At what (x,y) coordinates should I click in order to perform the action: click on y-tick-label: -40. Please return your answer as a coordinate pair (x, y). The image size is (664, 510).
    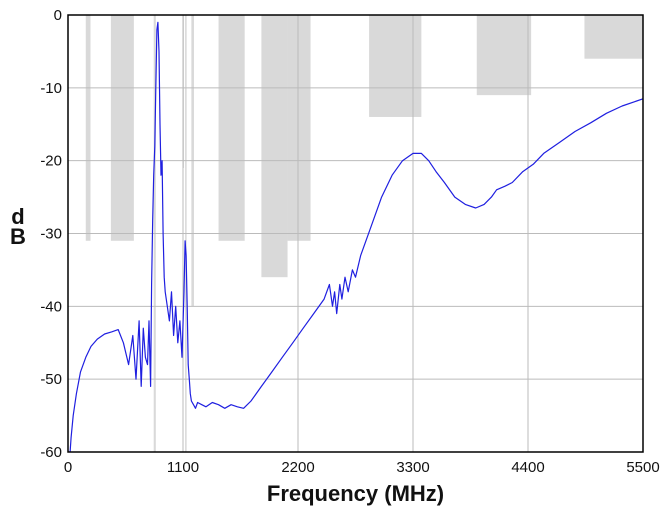
    Looking at the image, I should click on (51, 306).